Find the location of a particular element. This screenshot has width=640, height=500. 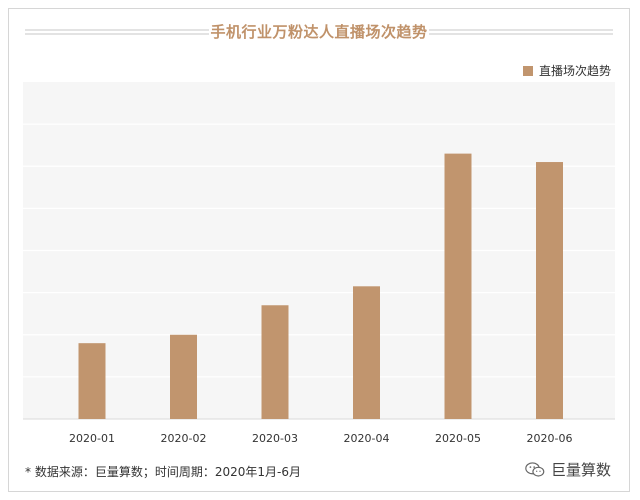

chart-title: 手机行业万粉达人直播场次趋势 is located at coordinates (319, 32).